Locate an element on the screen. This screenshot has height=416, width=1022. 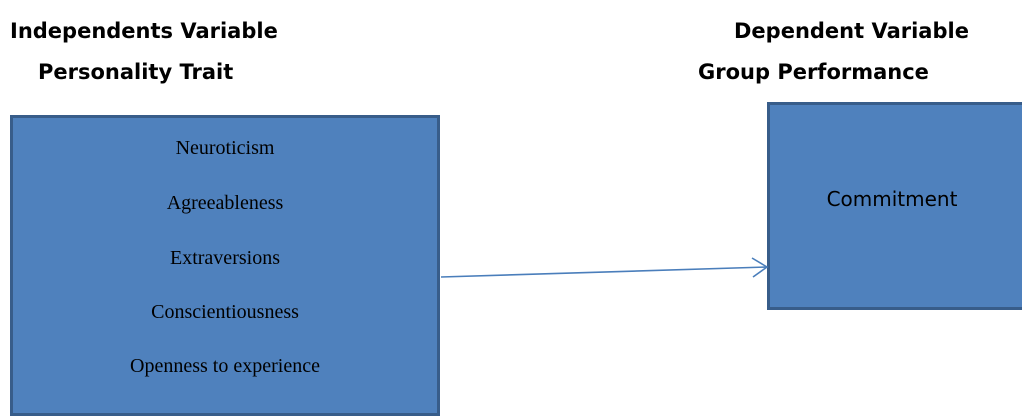
group-performance-heading: Group Performance is located at coordinates (813, 72).